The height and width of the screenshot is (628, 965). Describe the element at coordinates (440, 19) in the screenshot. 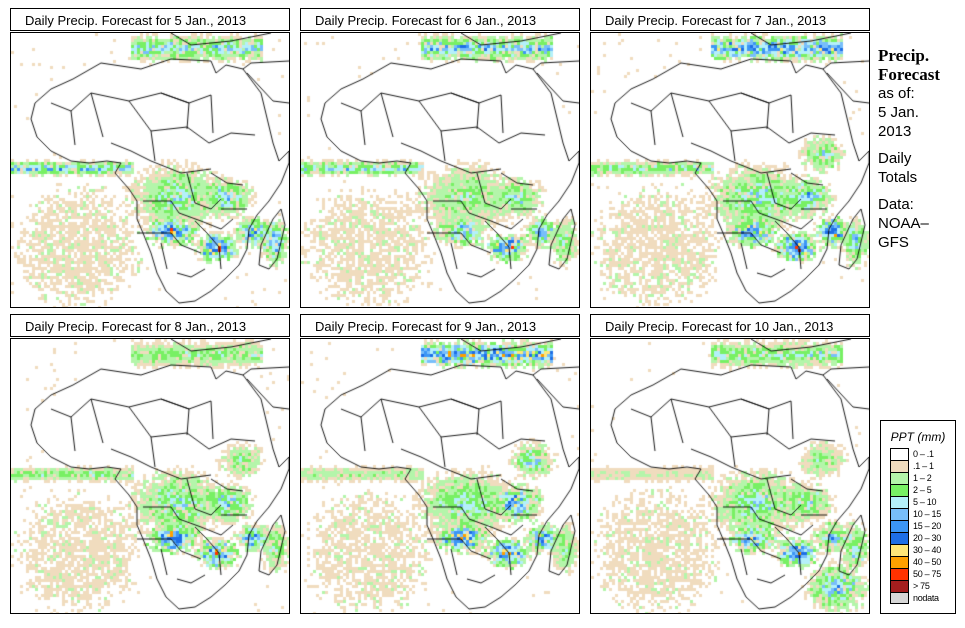

I see `panel-title: Daily Precip. Forecast for 6 Jan., 2013` at that location.